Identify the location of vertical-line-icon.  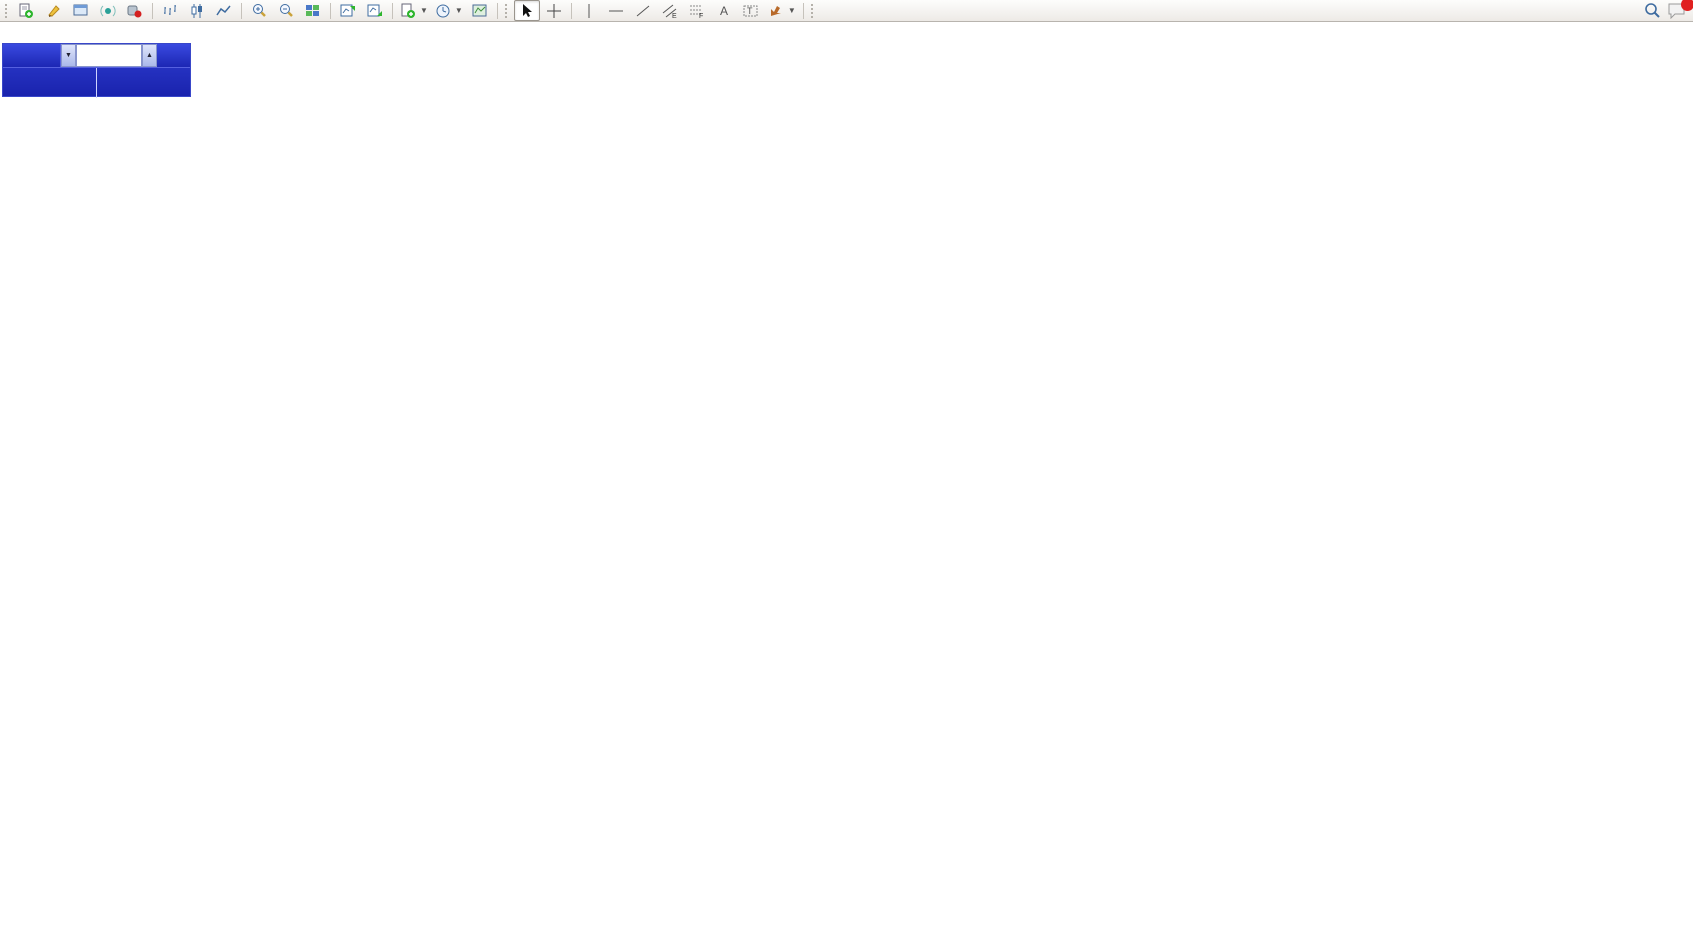
(589, 10).